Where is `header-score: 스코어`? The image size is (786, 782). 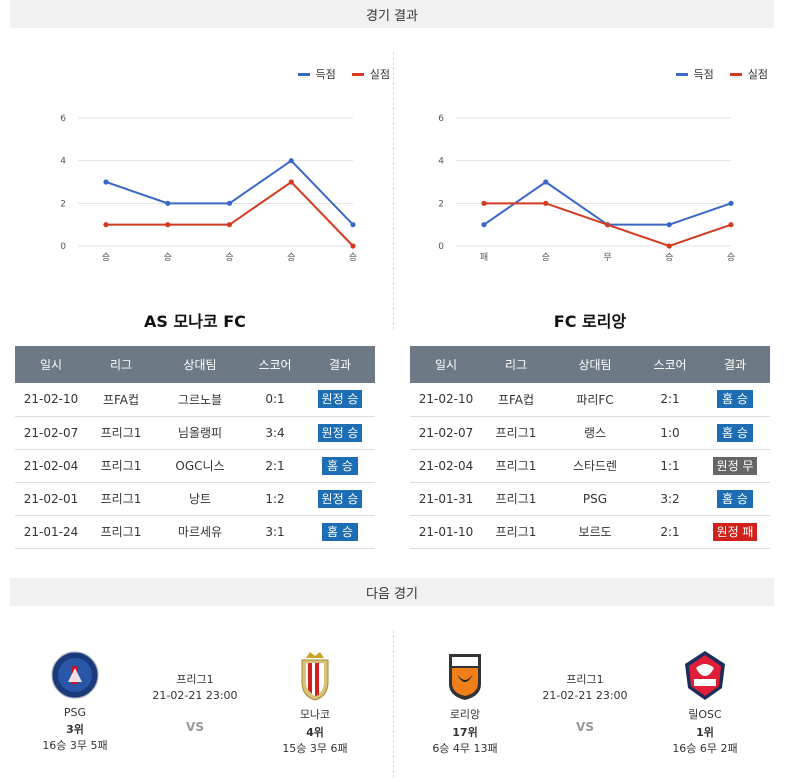
header-score: 스코어 is located at coordinates (275, 364).